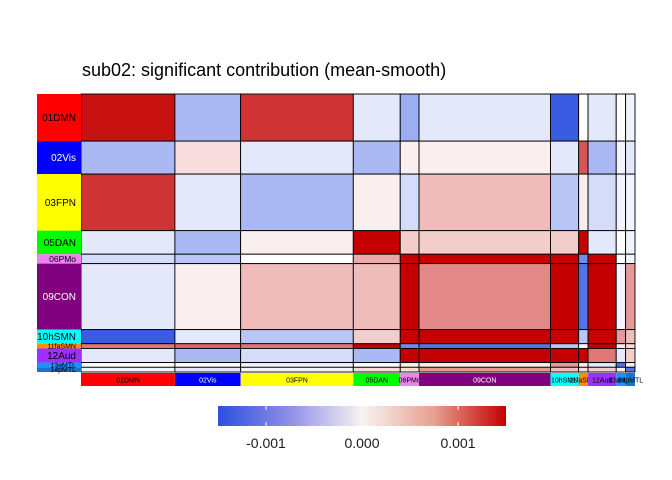 The image size is (672, 480). What do you see at coordinates (409, 297) in the screenshot?
I see `heatmap-cell-09CON-06PMo` at bounding box center [409, 297].